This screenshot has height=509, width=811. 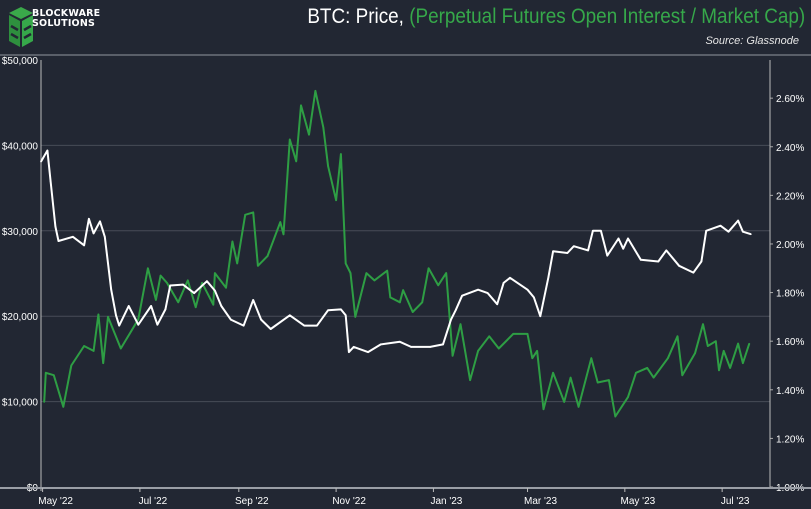 What do you see at coordinates (66, 13) in the screenshot?
I see `brand-line1: BLOCKWARE` at bounding box center [66, 13].